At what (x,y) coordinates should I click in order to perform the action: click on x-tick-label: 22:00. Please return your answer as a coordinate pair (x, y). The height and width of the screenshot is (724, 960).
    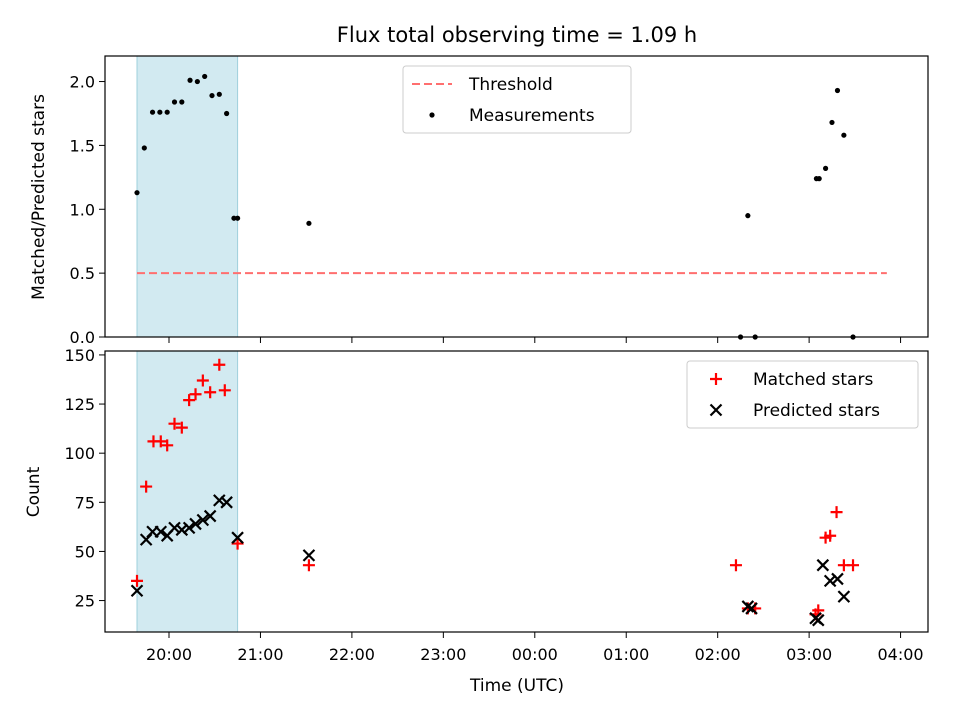
    Looking at the image, I should click on (352, 654).